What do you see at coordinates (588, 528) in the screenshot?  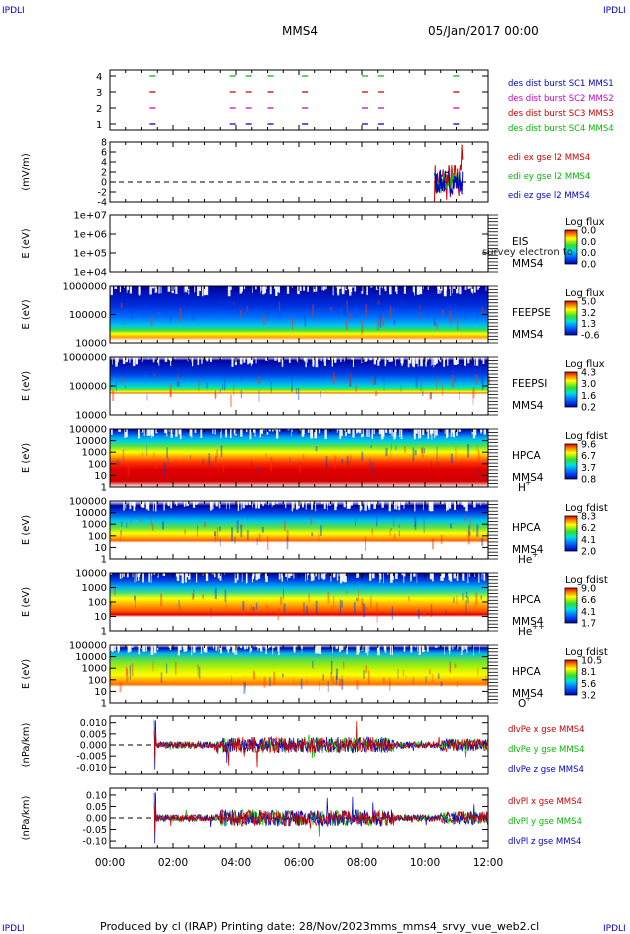 I see `colorbar-tick-label: 6.2` at bounding box center [588, 528].